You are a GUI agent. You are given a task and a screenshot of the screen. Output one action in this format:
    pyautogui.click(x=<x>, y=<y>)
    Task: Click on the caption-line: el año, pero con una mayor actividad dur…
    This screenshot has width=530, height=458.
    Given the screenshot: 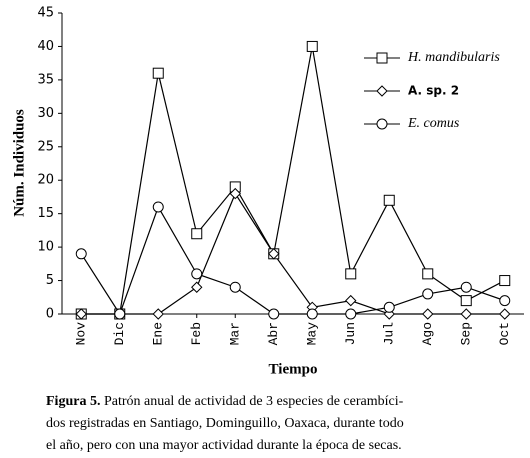 What is the action you would take?
    pyautogui.click(x=224, y=445)
    